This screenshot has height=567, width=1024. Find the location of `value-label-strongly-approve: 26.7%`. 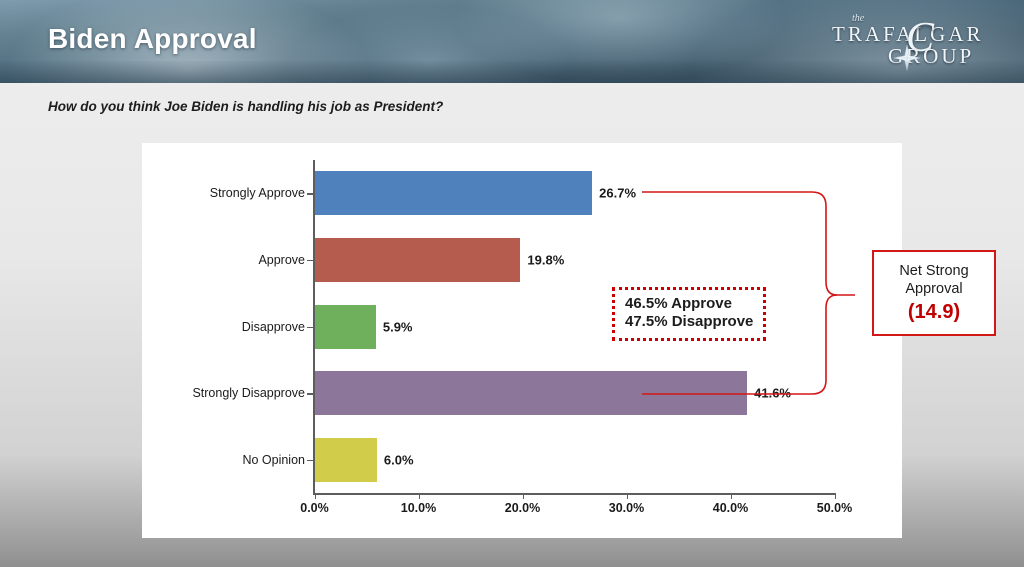

value-label-strongly-approve: 26.7% is located at coordinates (618, 193).